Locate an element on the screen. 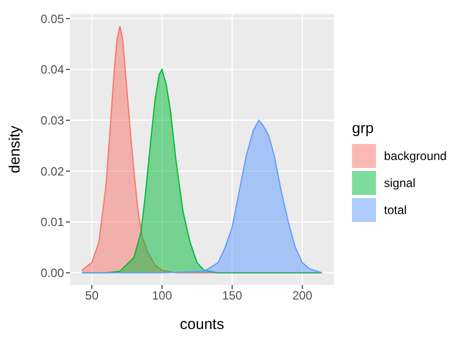 The image size is (474, 343). y-tick-label: 0.04 is located at coordinates (52, 69).